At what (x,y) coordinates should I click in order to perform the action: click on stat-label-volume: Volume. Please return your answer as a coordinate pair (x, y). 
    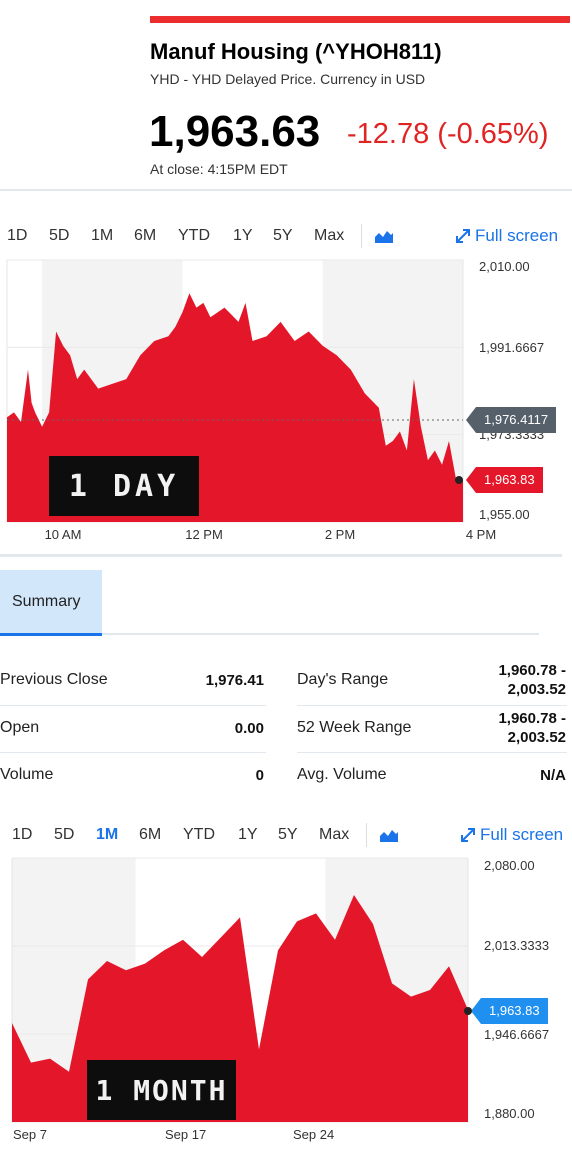
    Looking at the image, I should click on (27, 774).